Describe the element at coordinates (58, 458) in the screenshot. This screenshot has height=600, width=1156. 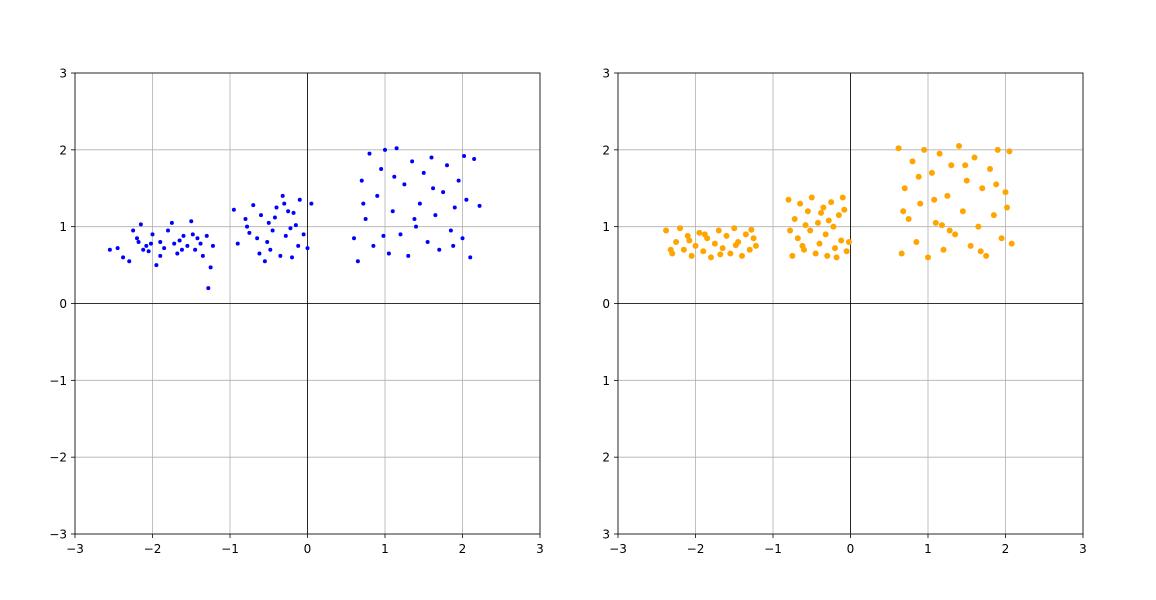
I see `y-tick-label: −2` at that location.